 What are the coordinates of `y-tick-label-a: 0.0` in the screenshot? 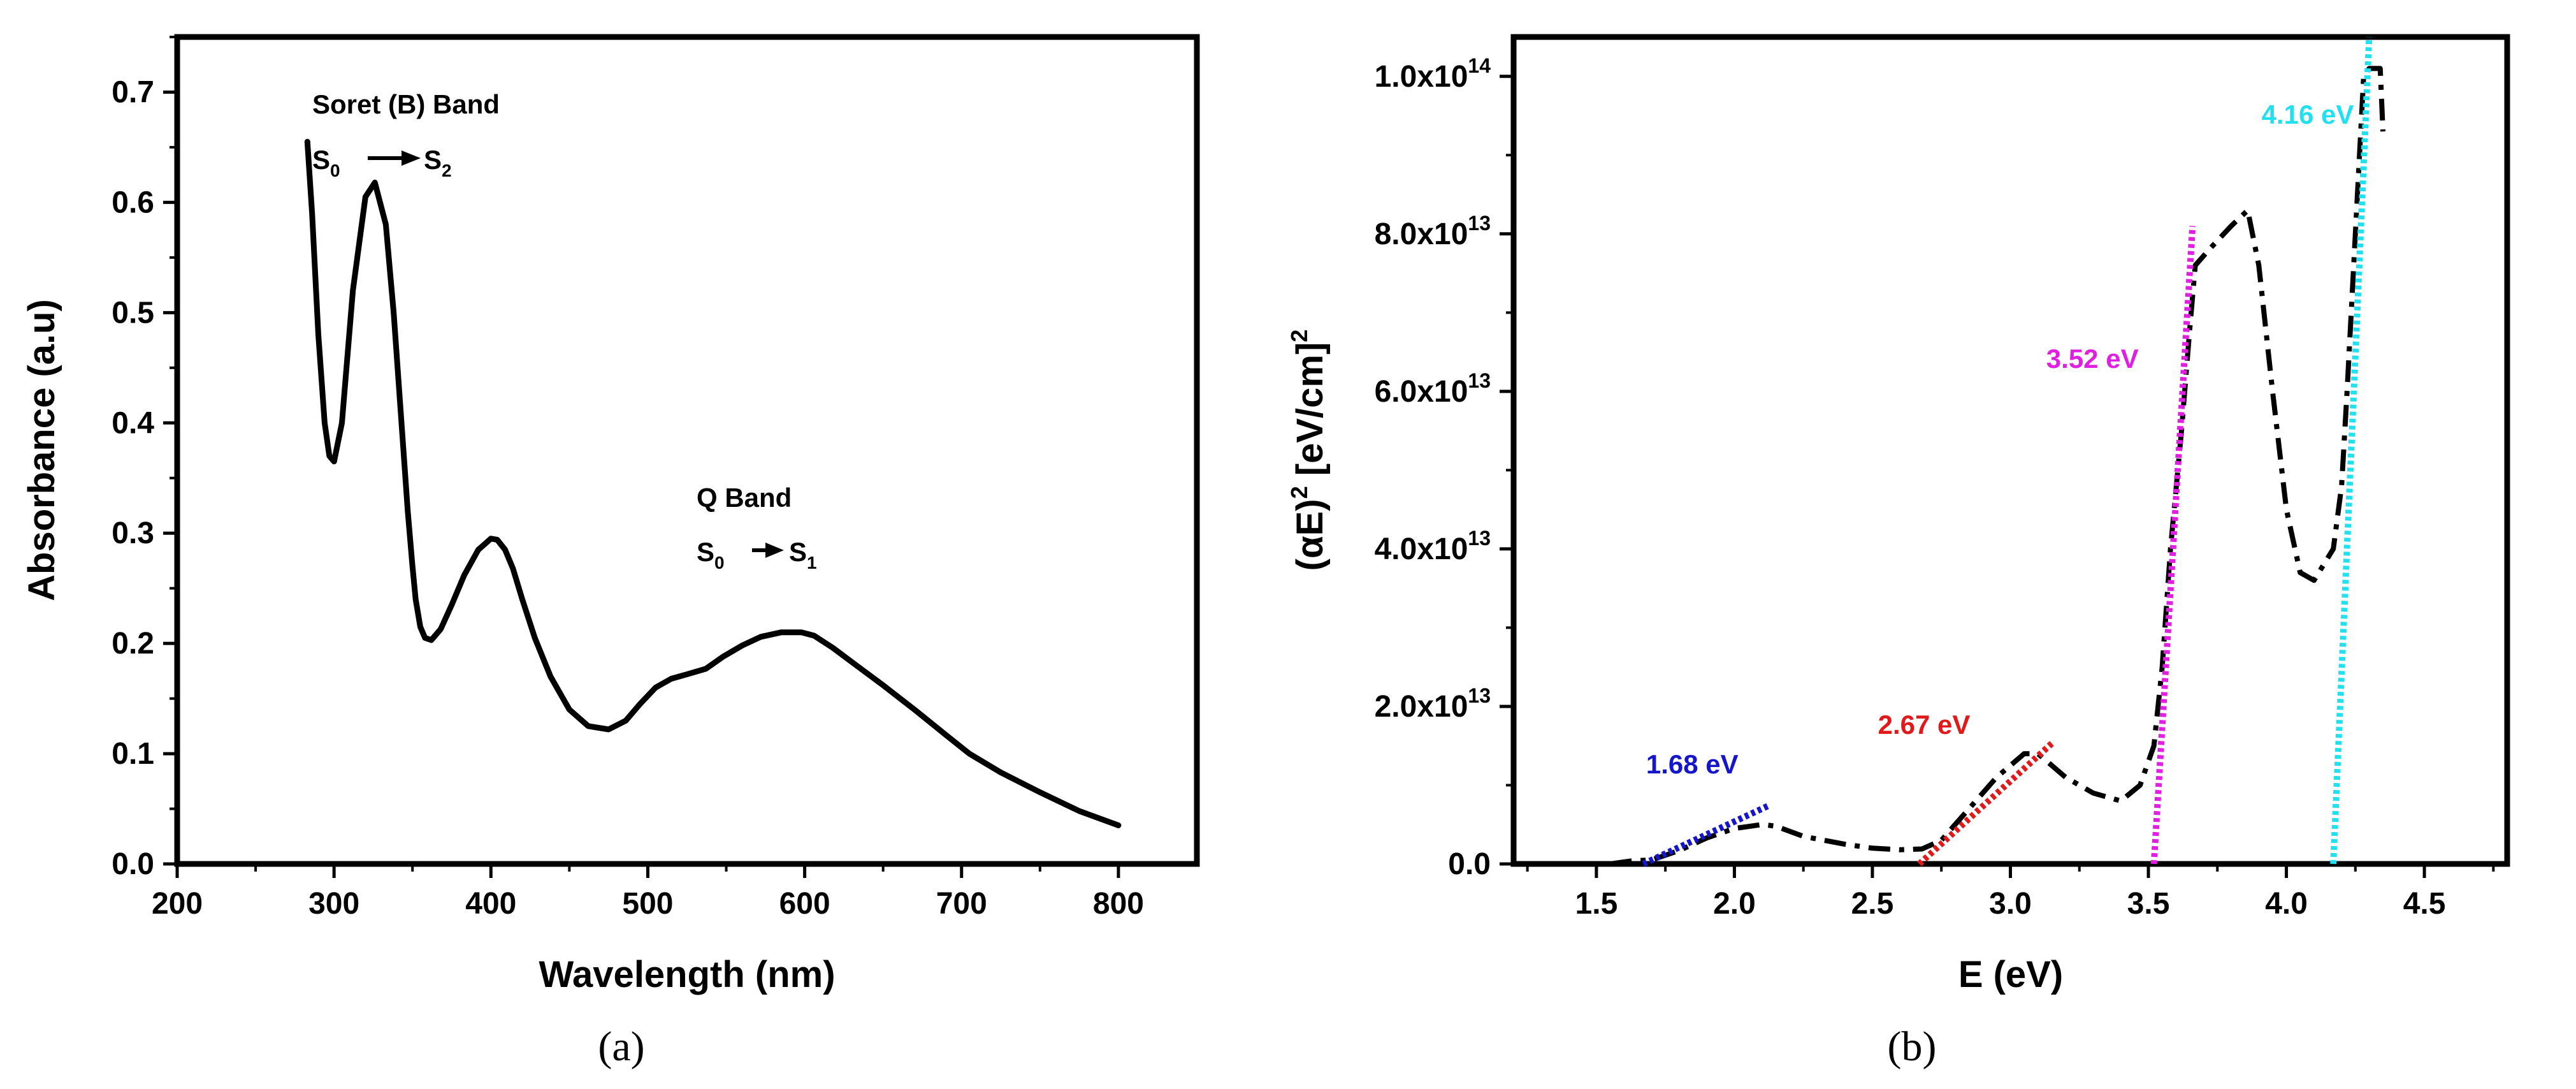 It's located at (133, 864).